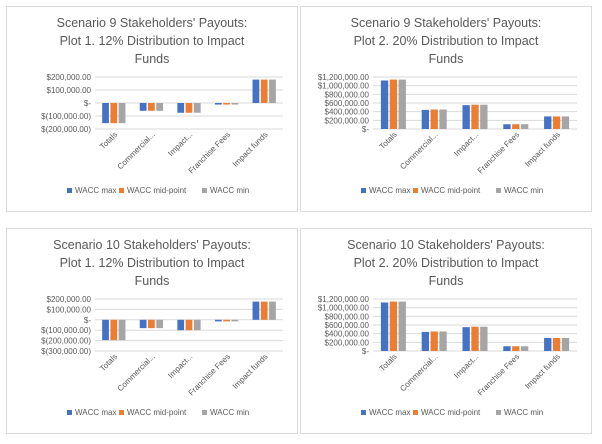  I want to click on y-tick-label: $(200,000.00), so click(66, 129).